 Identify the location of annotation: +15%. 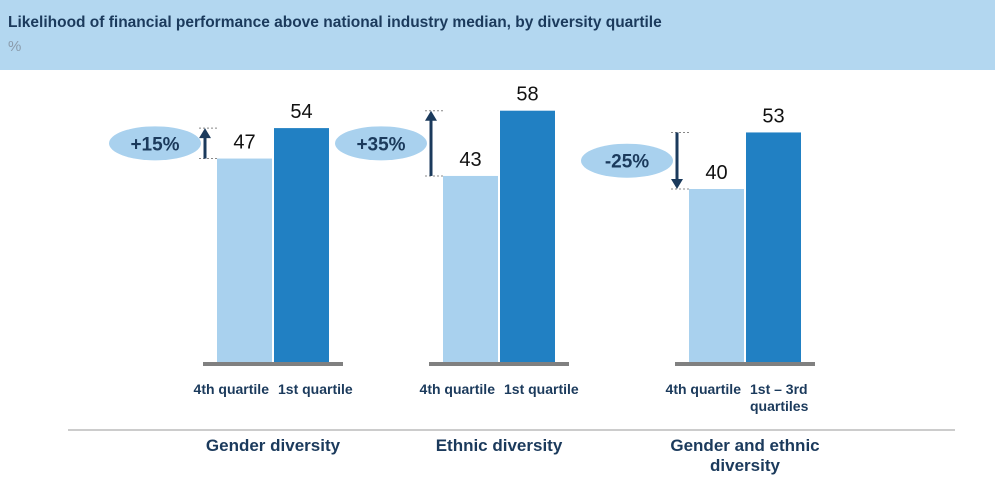
(154, 144).